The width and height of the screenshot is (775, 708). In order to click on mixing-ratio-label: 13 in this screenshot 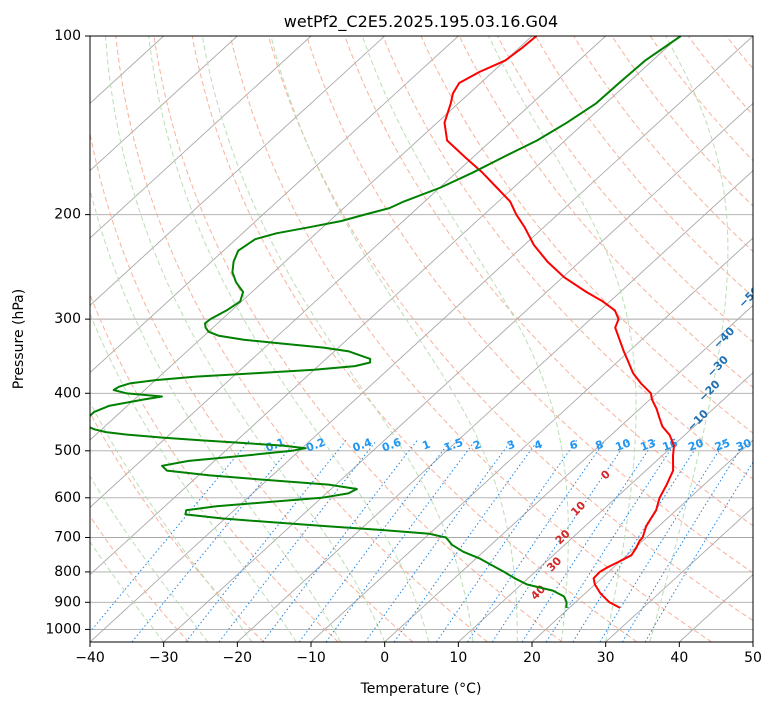, I will do `click(648, 444)`.